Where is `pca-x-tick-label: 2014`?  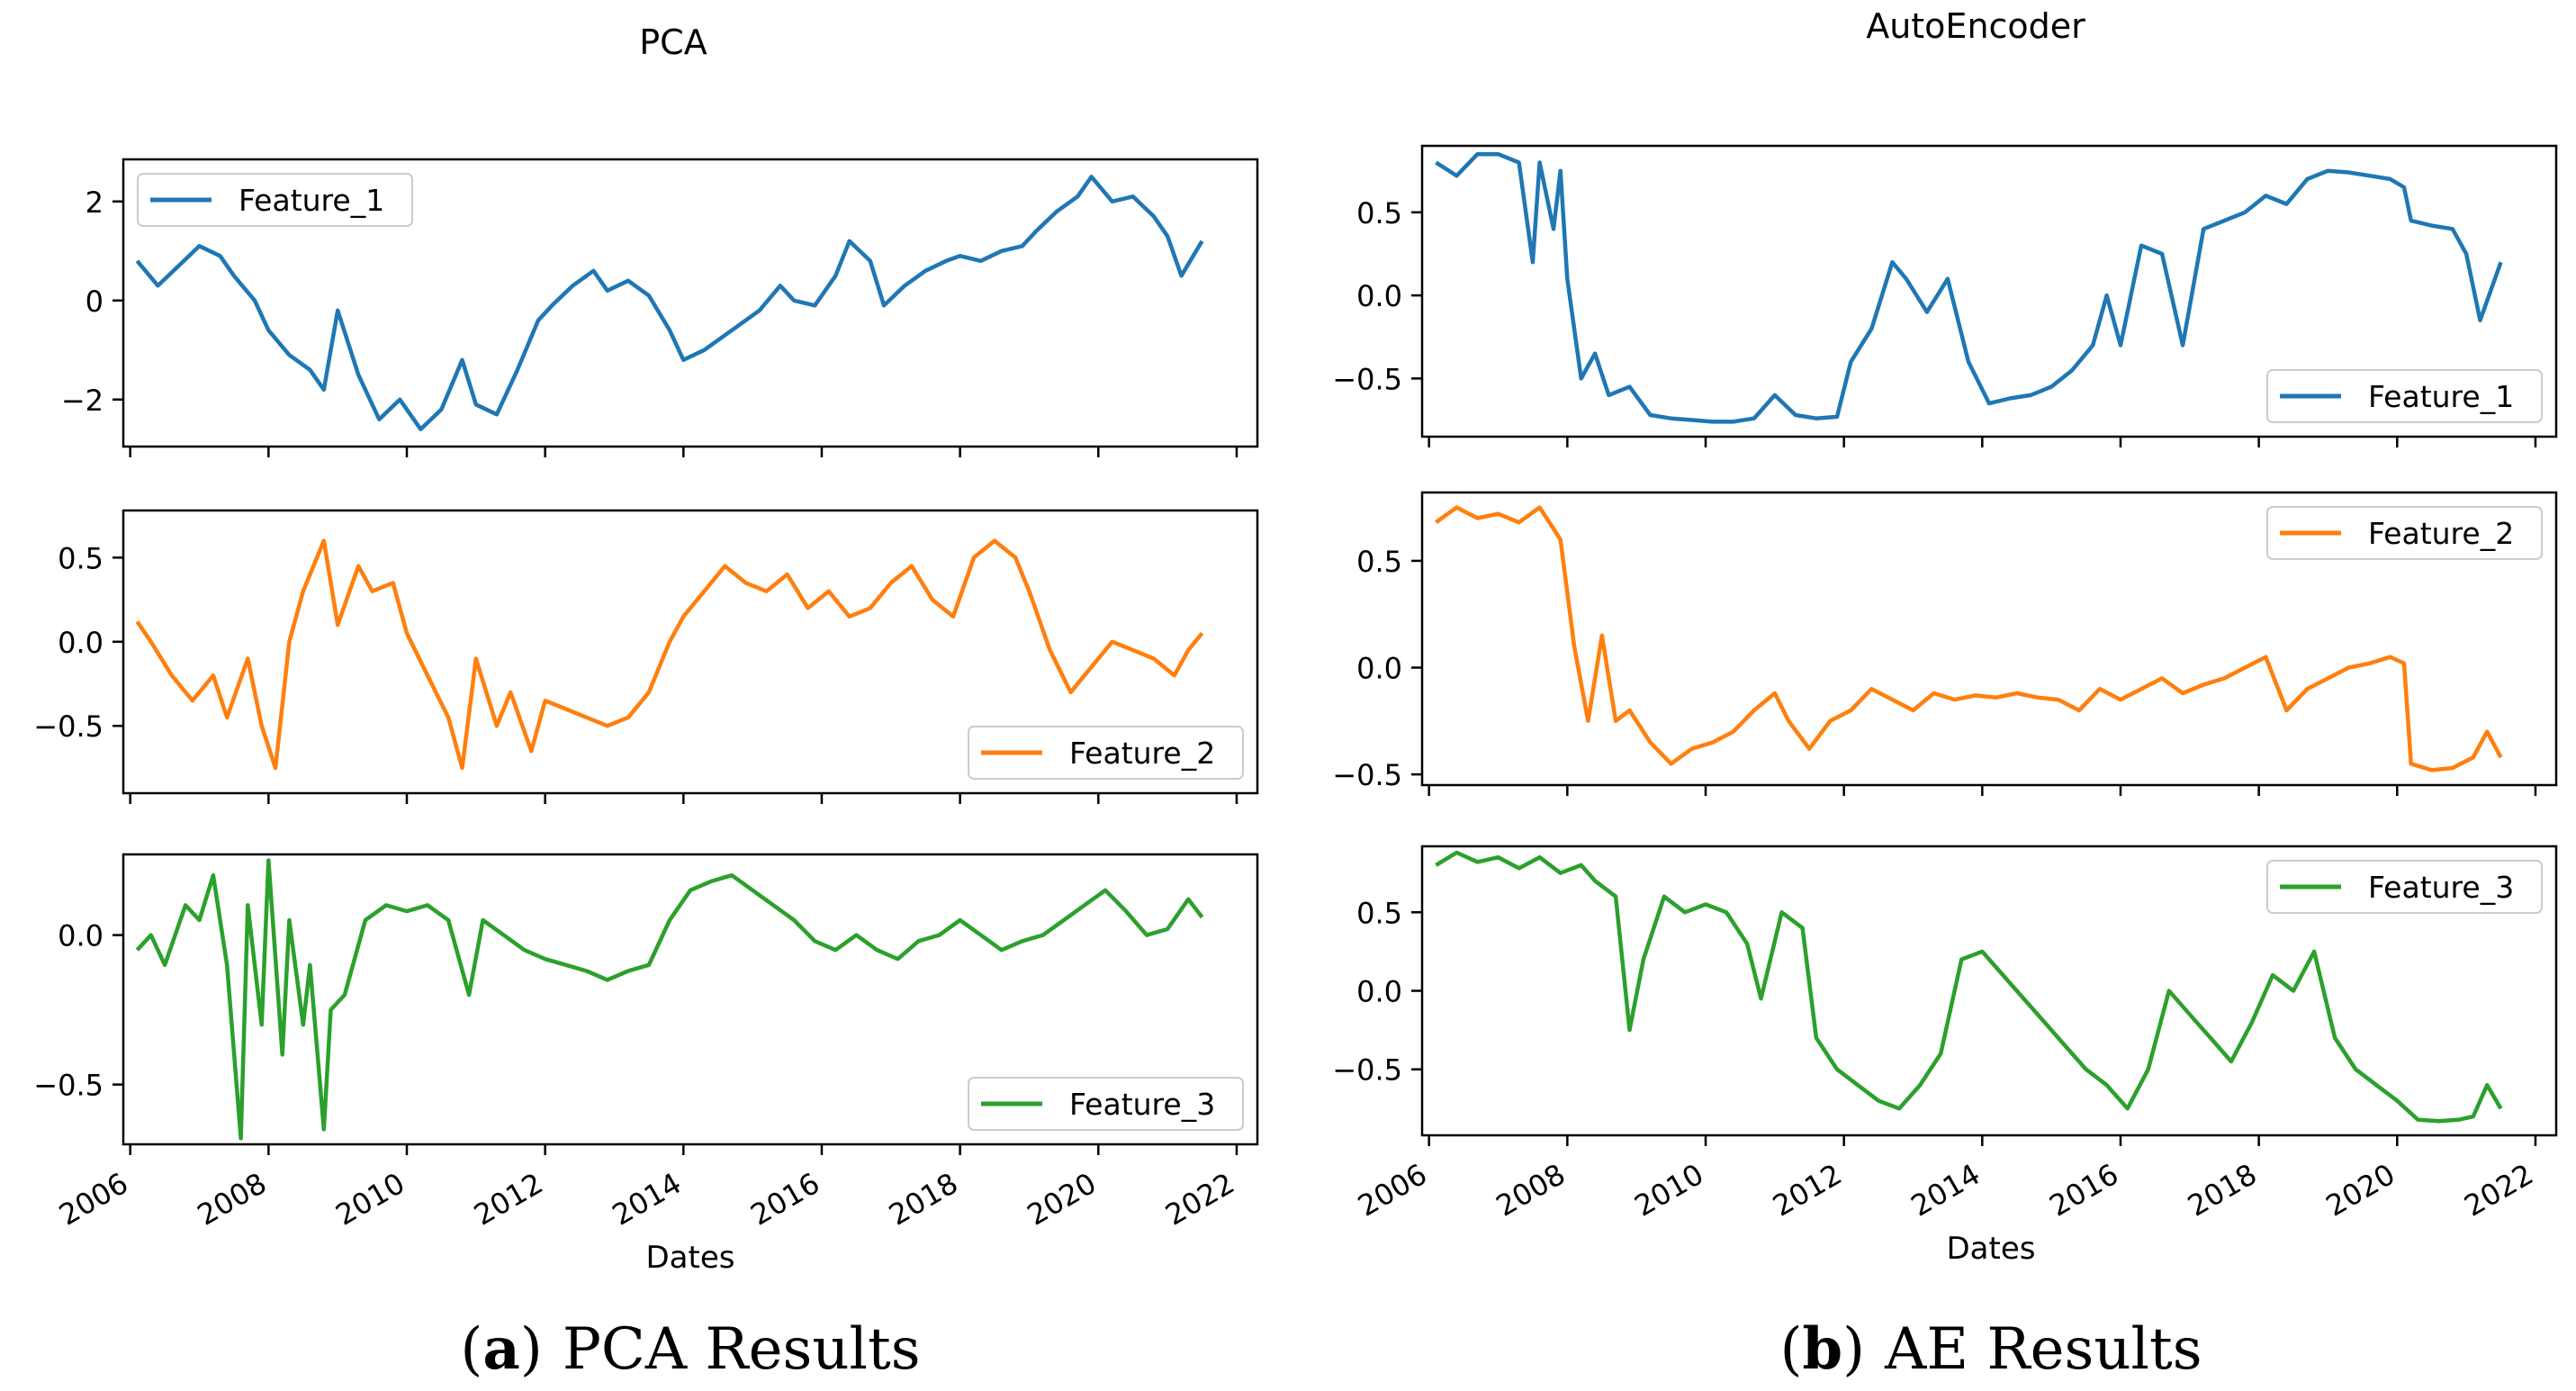
pca-x-tick-label: 2014 is located at coordinates (647, 1199).